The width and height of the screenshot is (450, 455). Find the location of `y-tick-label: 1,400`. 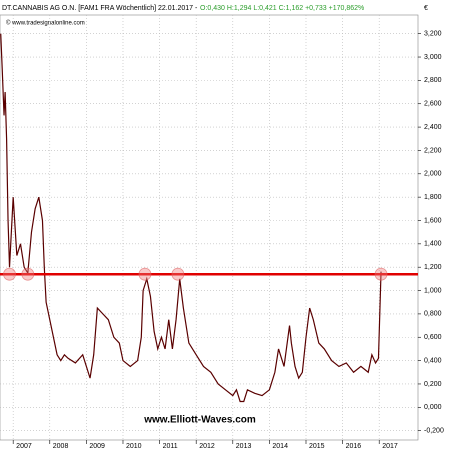

y-tick-label: 1,400 is located at coordinates (433, 244).